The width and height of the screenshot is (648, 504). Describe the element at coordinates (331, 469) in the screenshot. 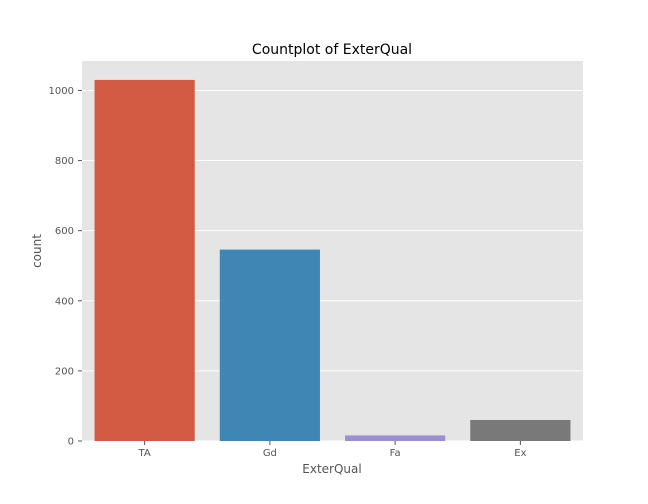

I see `x-axis-label: ExterQual` at that location.